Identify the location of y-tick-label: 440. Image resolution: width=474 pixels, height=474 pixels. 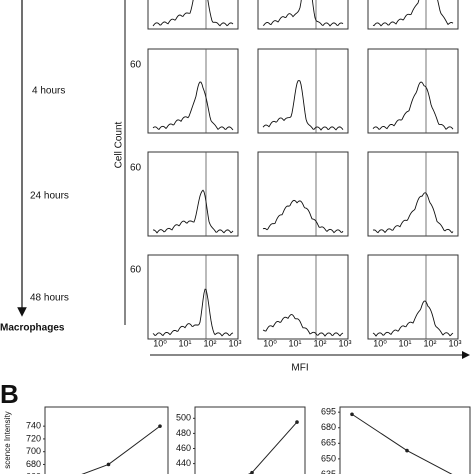
(183, 463).